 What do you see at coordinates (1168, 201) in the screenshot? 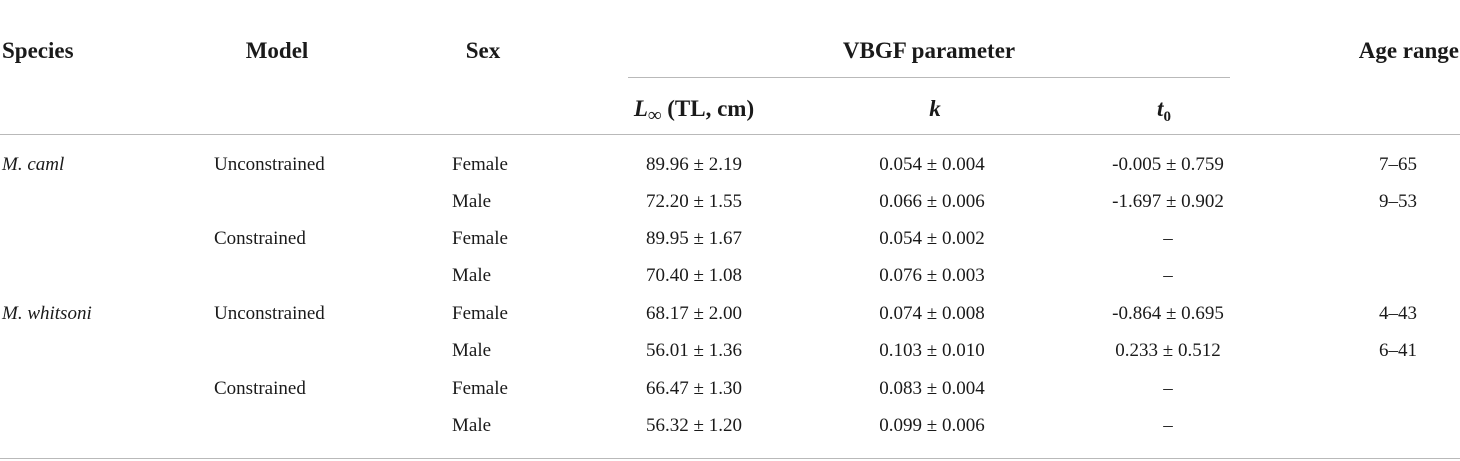
I see `cell-t0: -1.697 ± 0.902` at bounding box center [1168, 201].